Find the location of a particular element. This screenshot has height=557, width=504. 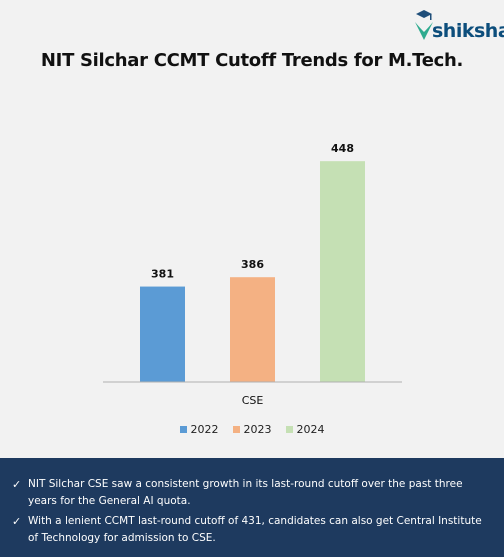

legend-label: 2022 is located at coordinates (204, 429).